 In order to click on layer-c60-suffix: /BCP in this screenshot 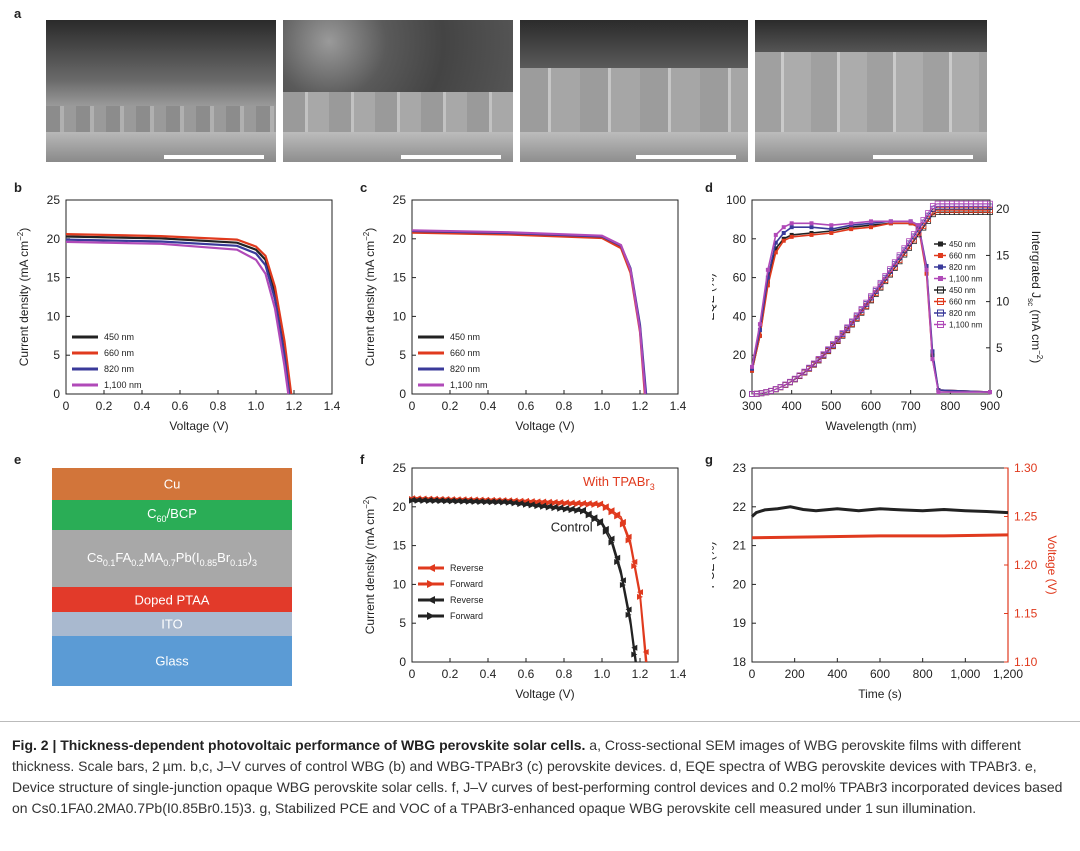, I will do `click(181, 514)`.